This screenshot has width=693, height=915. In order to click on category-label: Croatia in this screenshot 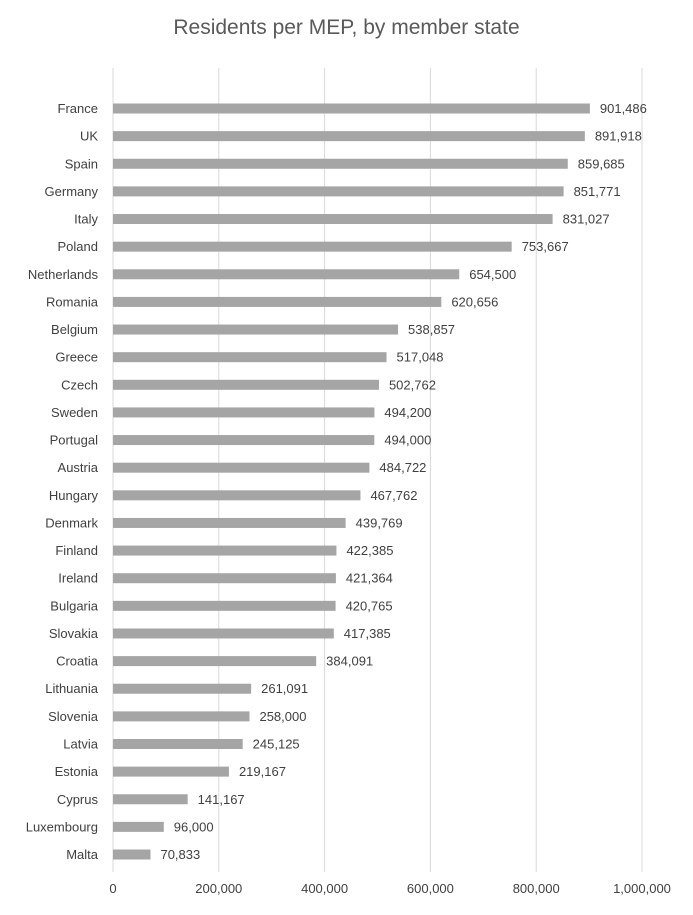, I will do `click(77, 661)`.